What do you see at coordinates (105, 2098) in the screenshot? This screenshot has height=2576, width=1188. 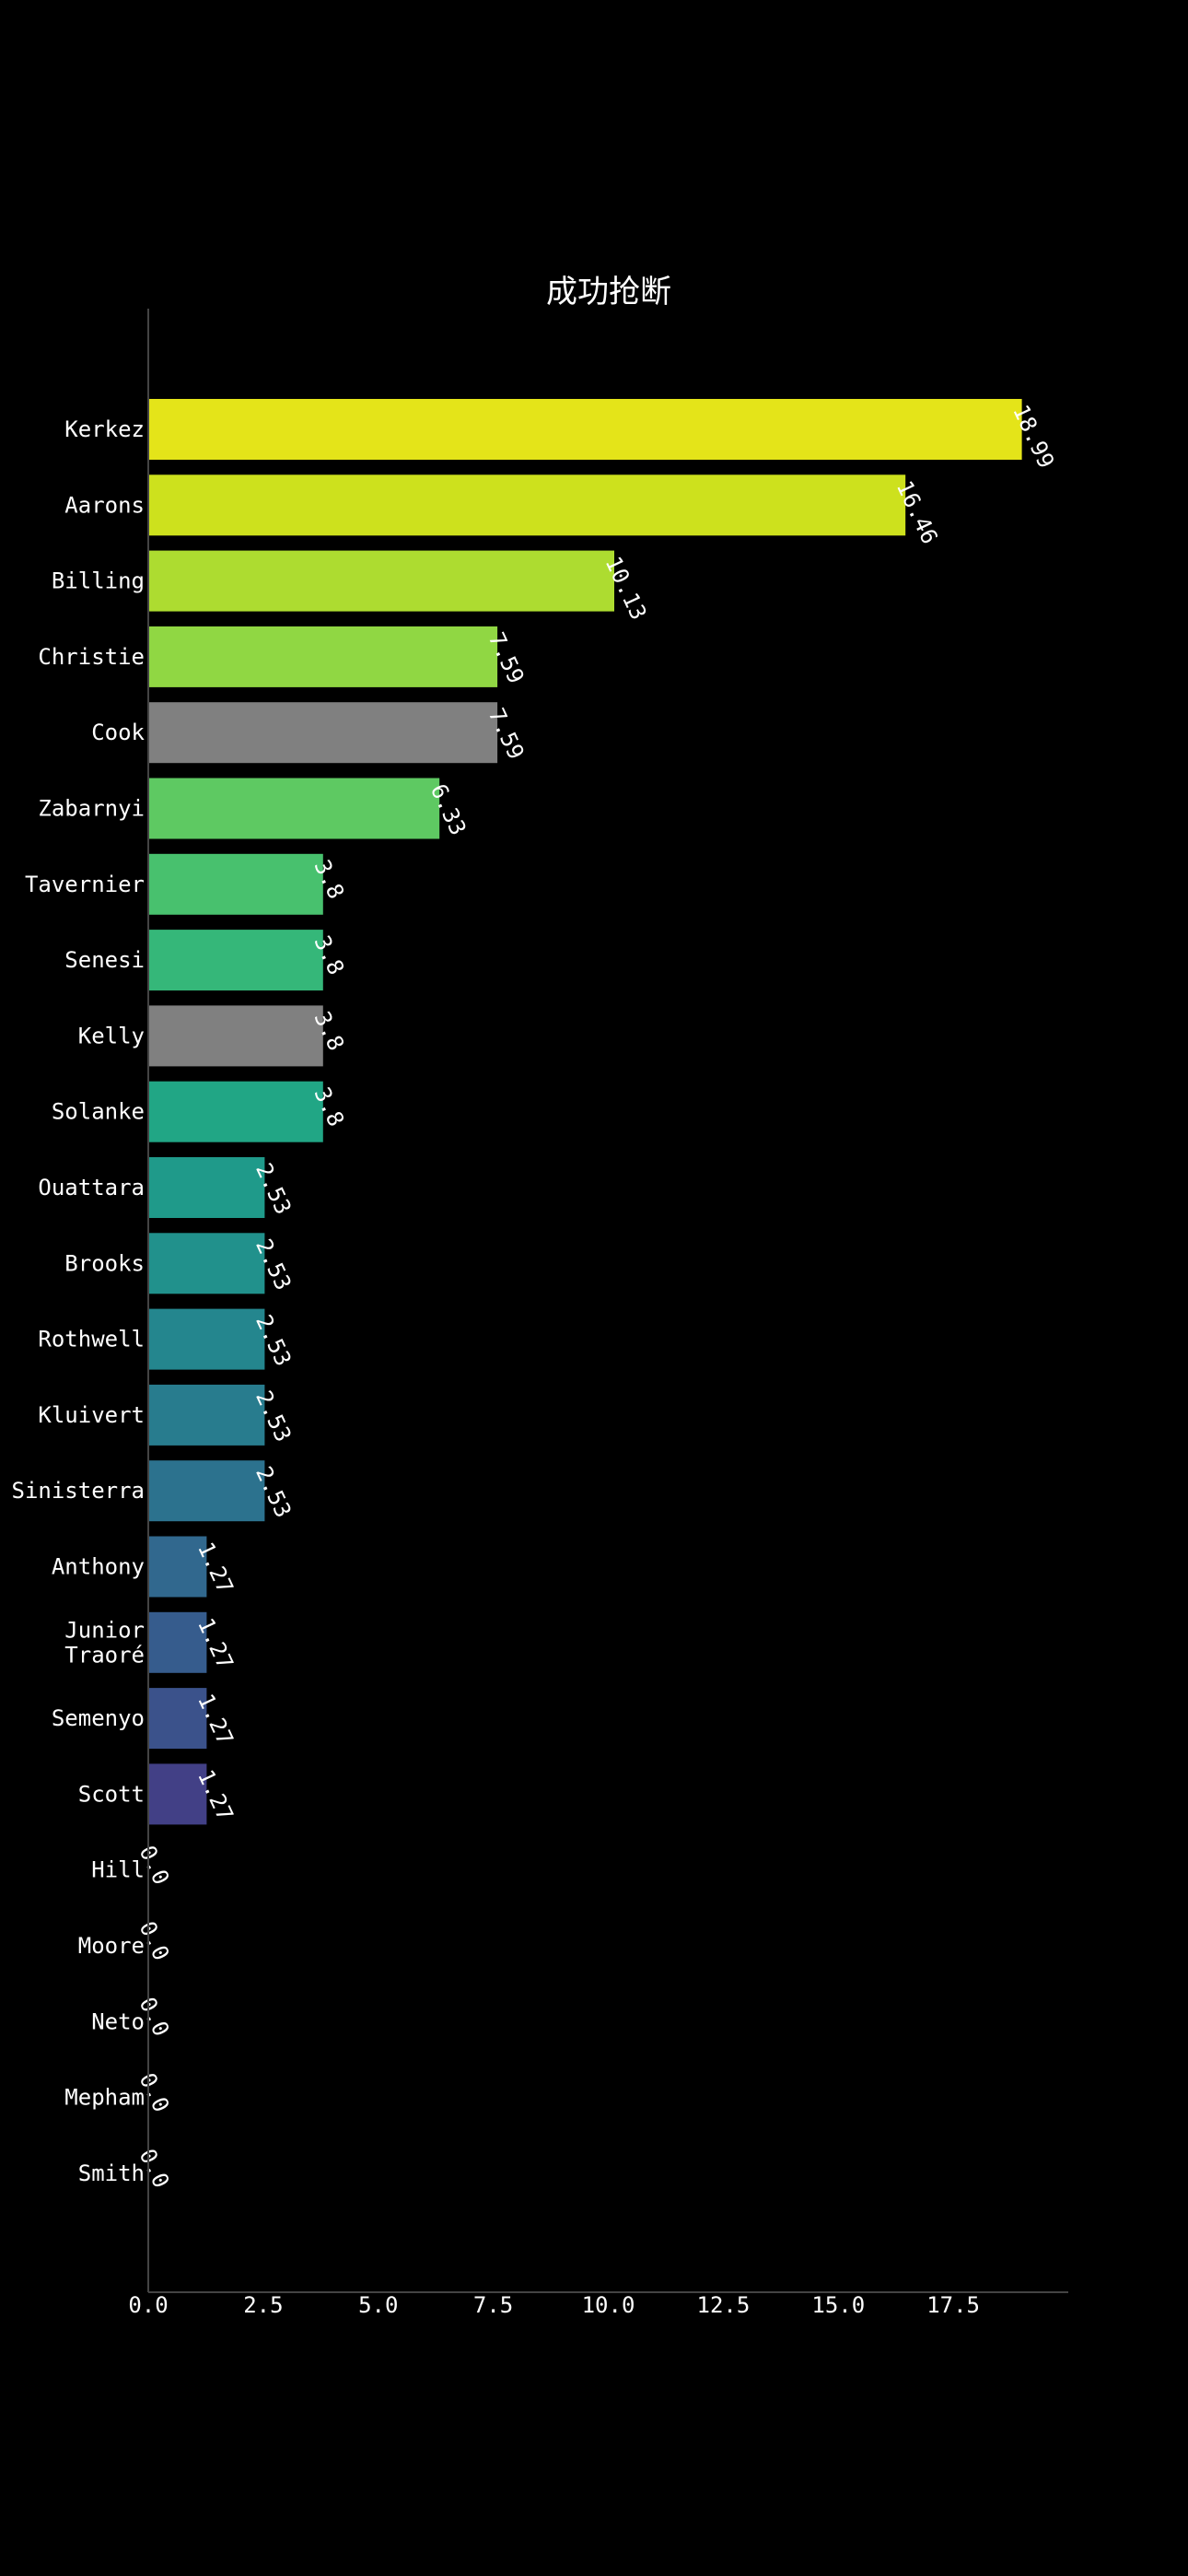 I see `y-tick-label: Mepham` at bounding box center [105, 2098].